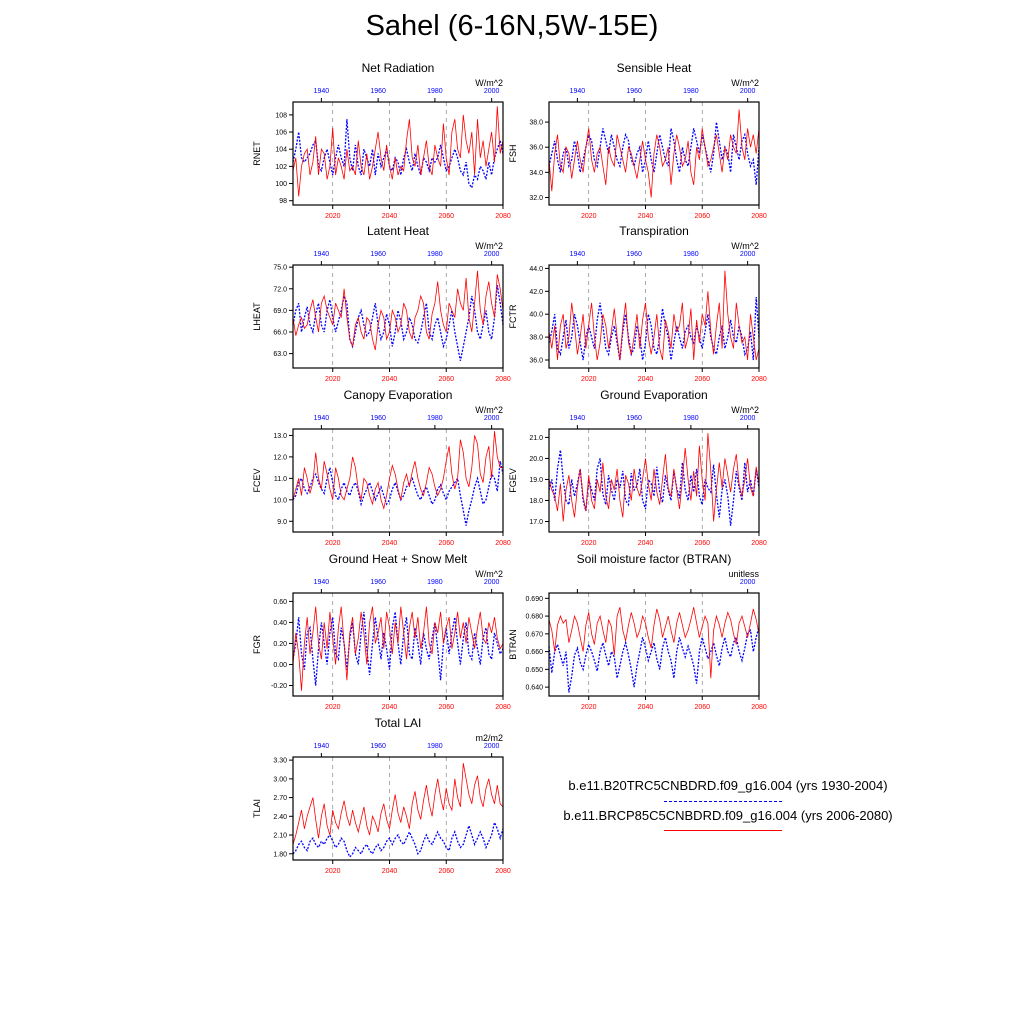 The width and height of the screenshot is (1024, 1024). I want to click on legend-swatch-future, so click(723, 830).